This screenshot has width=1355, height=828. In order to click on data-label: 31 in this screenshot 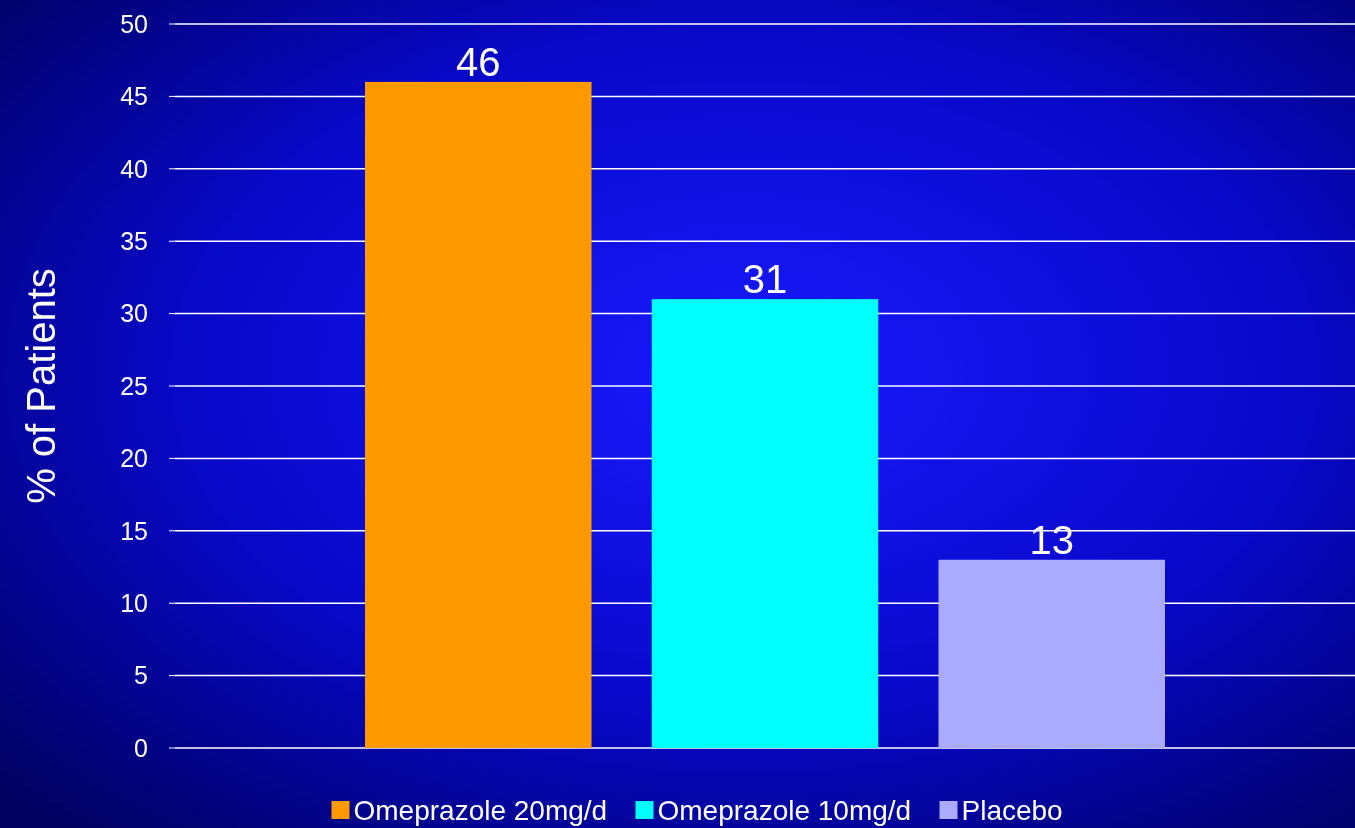, I will do `click(765, 279)`.